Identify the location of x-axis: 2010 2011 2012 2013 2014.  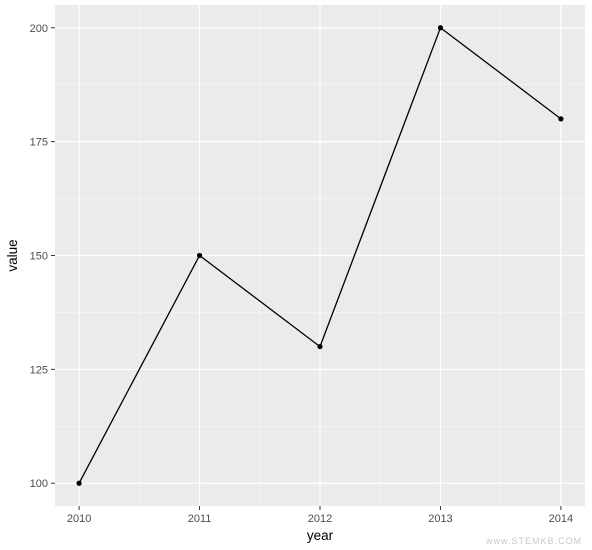
(320, 515).